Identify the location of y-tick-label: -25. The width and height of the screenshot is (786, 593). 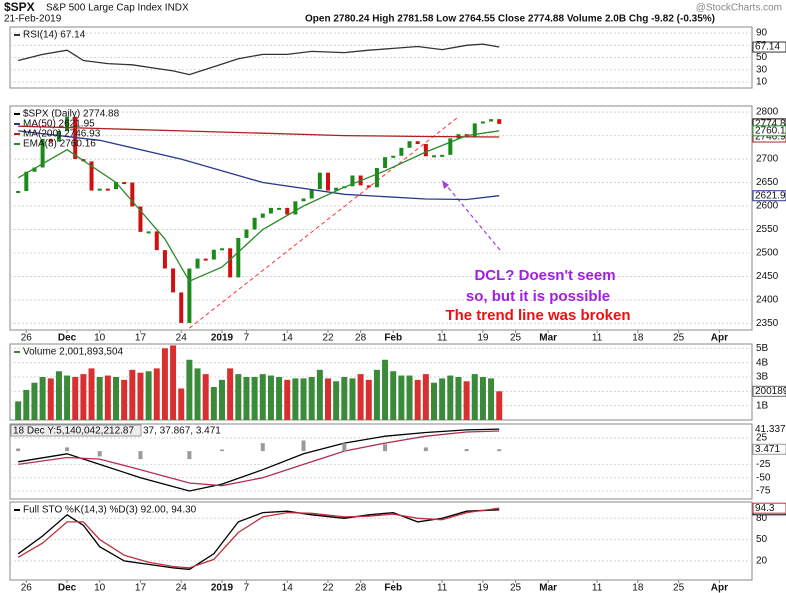
(763, 464).